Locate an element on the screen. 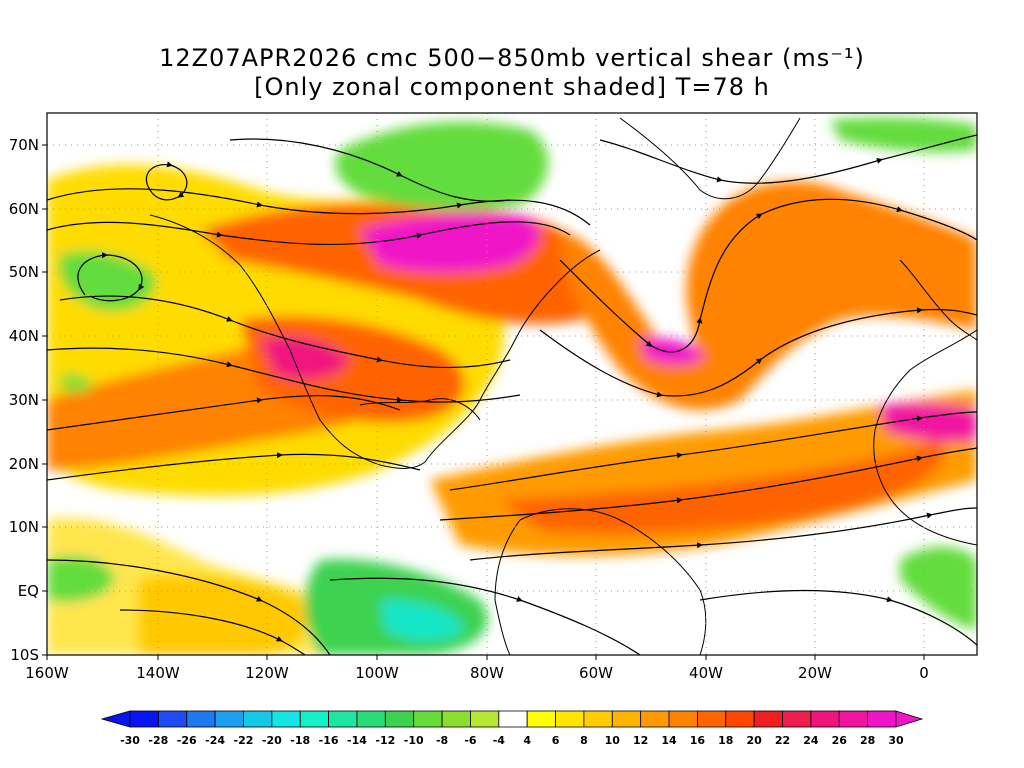  colorbar-label: 10 is located at coordinates (613, 740).